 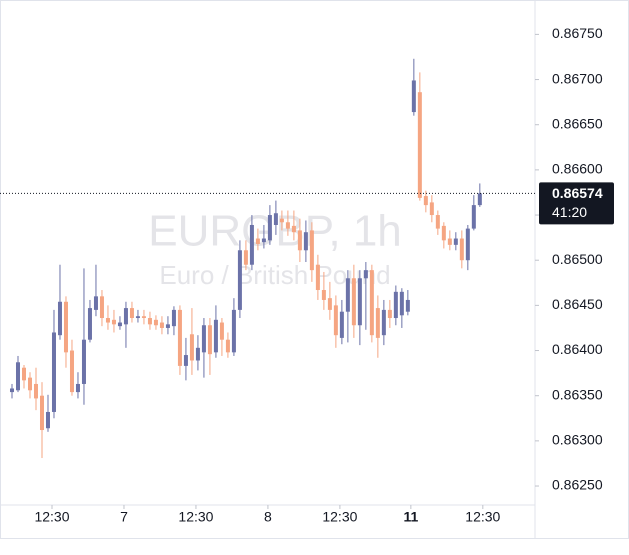 I want to click on y-tick-label: 0.86350, so click(x=577, y=394).